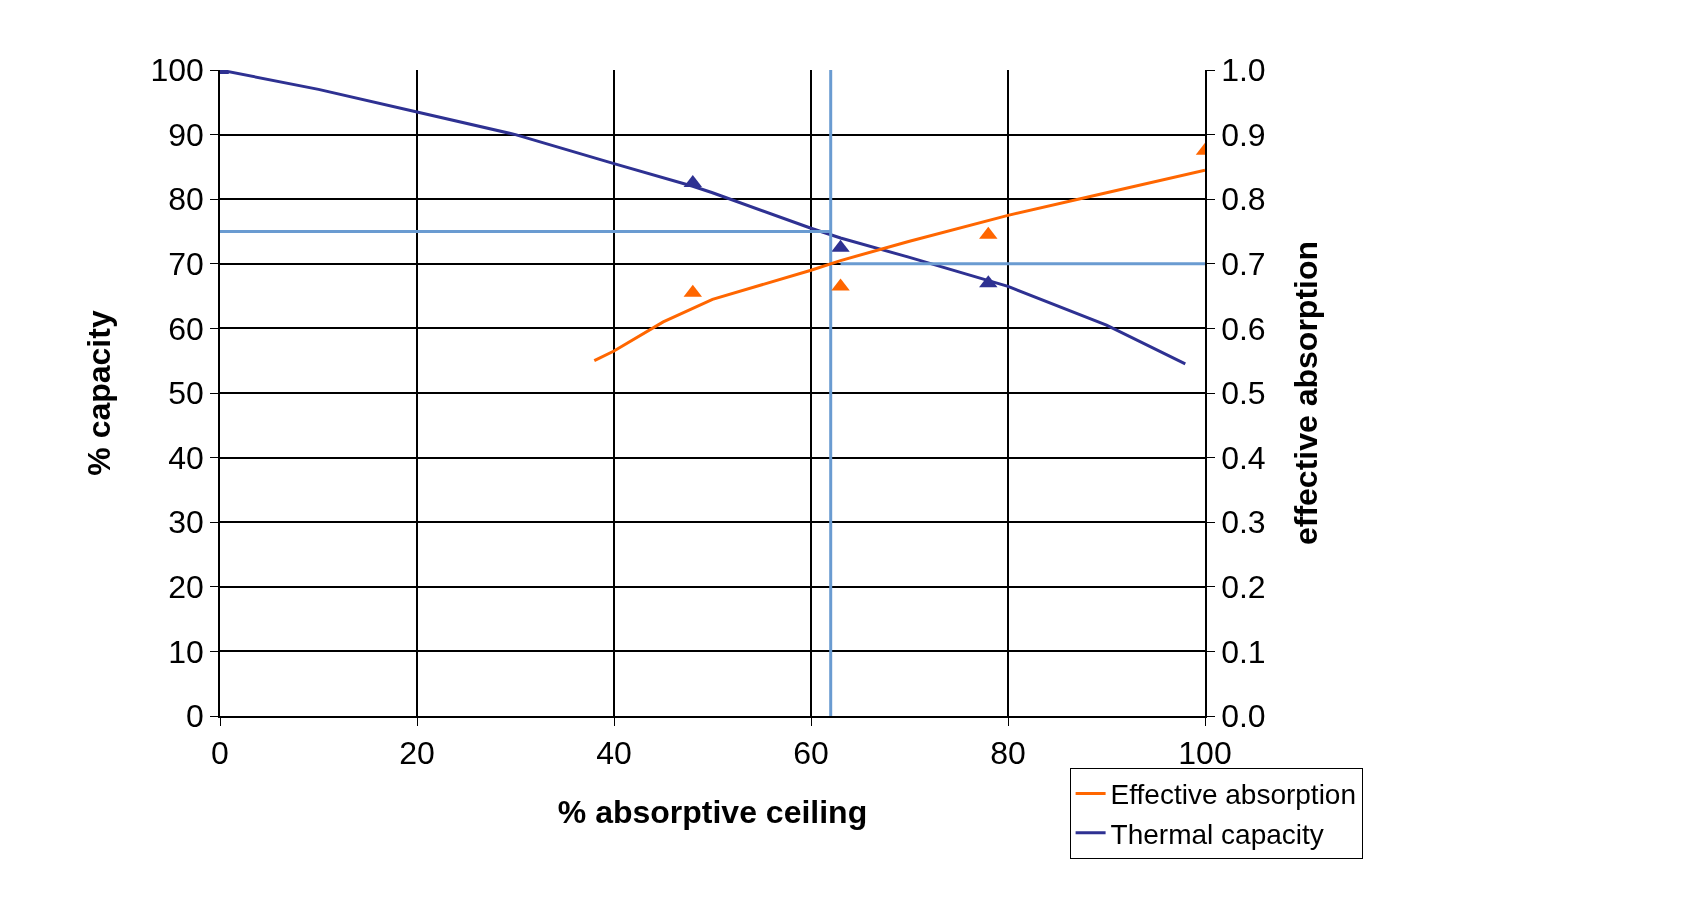  I want to click on y2-tick-label: 0.6, so click(1243, 328).